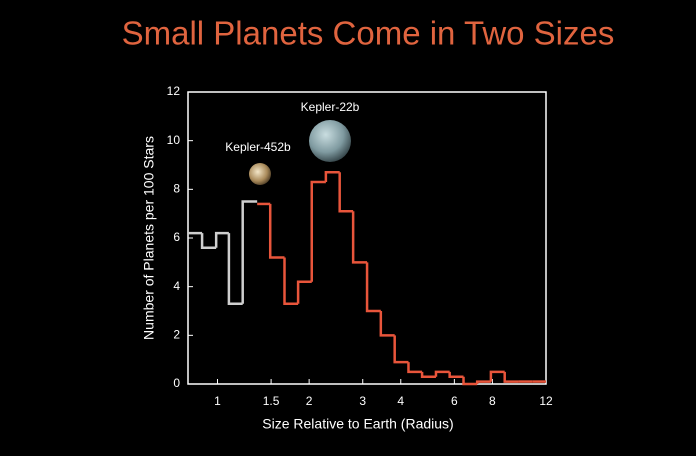 The height and width of the screenshot is (456, 696). Describe the element at coordinates (217, 401) in the screenshot. I see `x-tick-label: 1` at that location.